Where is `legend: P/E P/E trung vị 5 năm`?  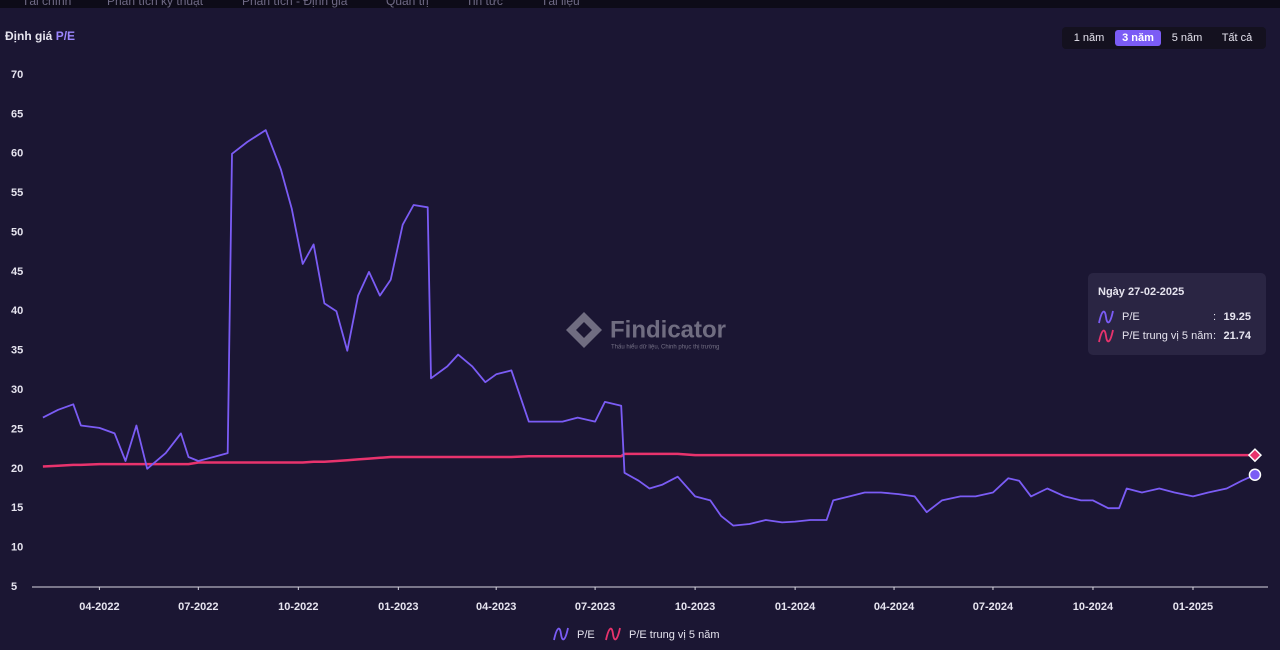 legend: P/E P/E trung vị 5 năm is located at coordinates (636, 634).